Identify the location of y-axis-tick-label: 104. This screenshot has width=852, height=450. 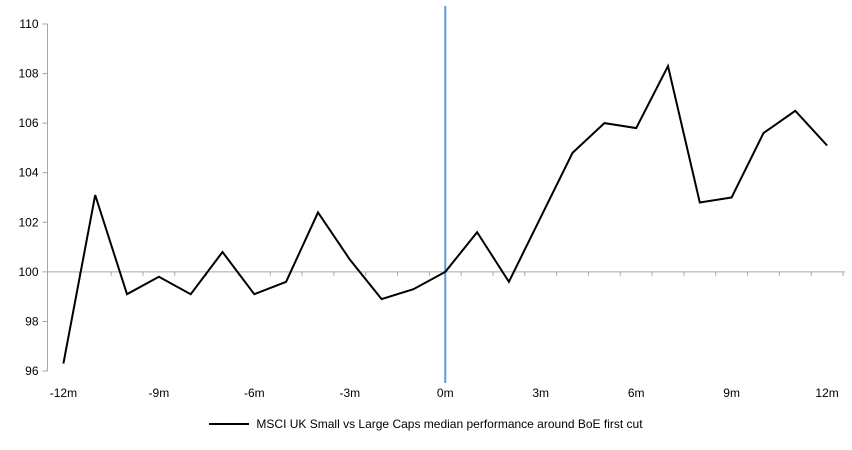
(28, 173).